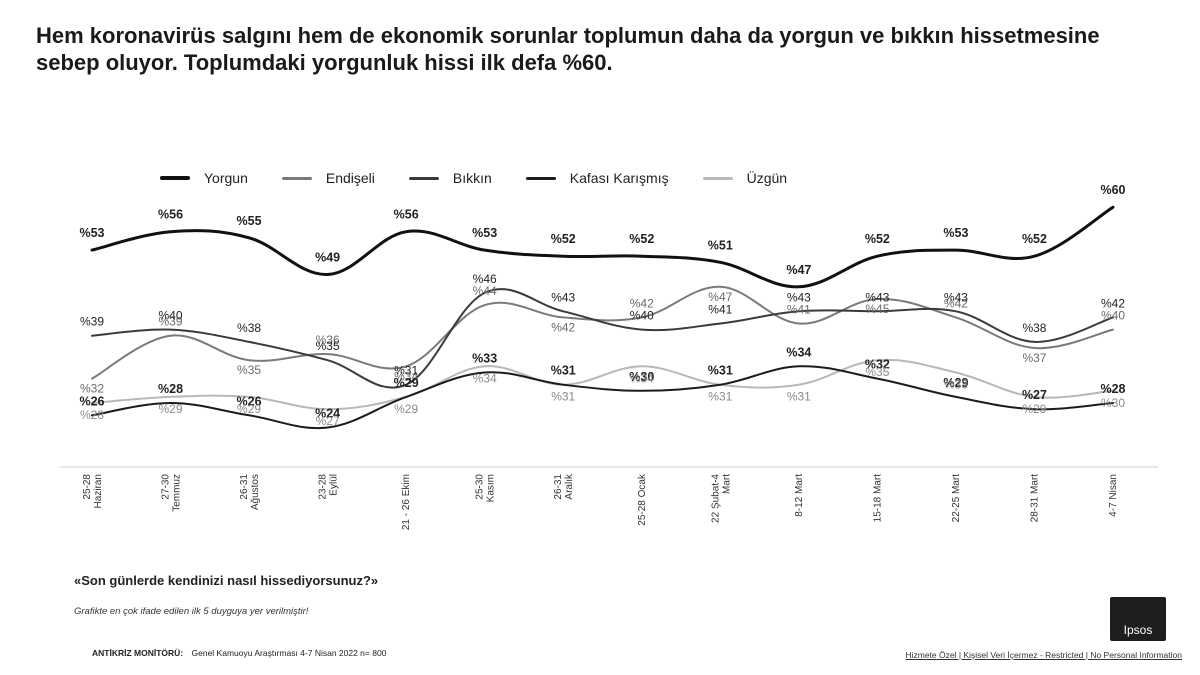  I want to click on data-label-endiseli: %47, so click(720, 297).